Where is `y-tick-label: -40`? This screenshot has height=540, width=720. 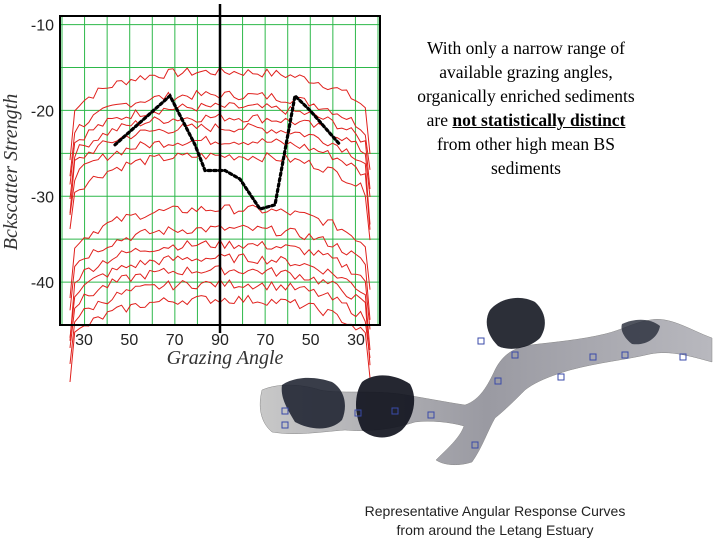 y-tick-label: -40 is located at coordinates (42, 283).